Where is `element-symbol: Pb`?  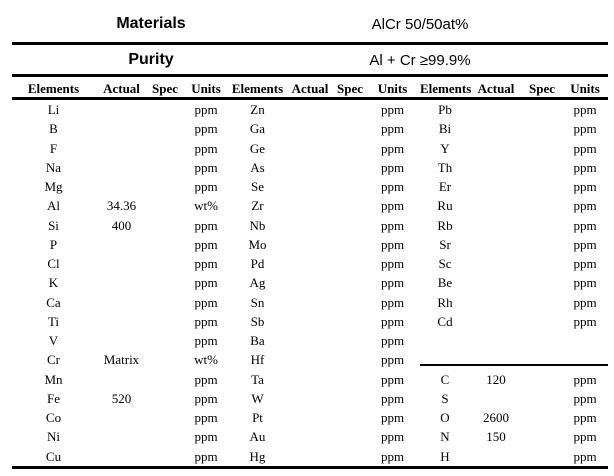
element-symbol: Pb is located at coordinates (445, 109).